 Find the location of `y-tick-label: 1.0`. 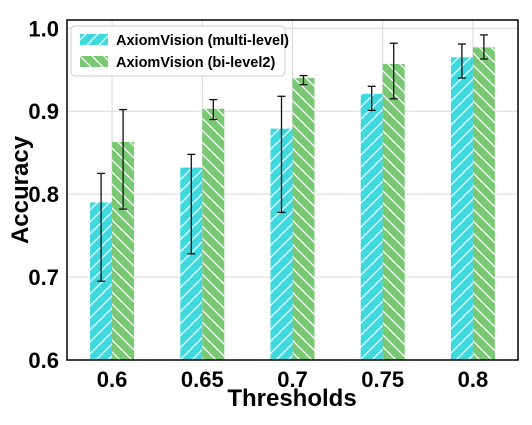

y-tick-label: 1.0 is located at coordinates (43, 28).